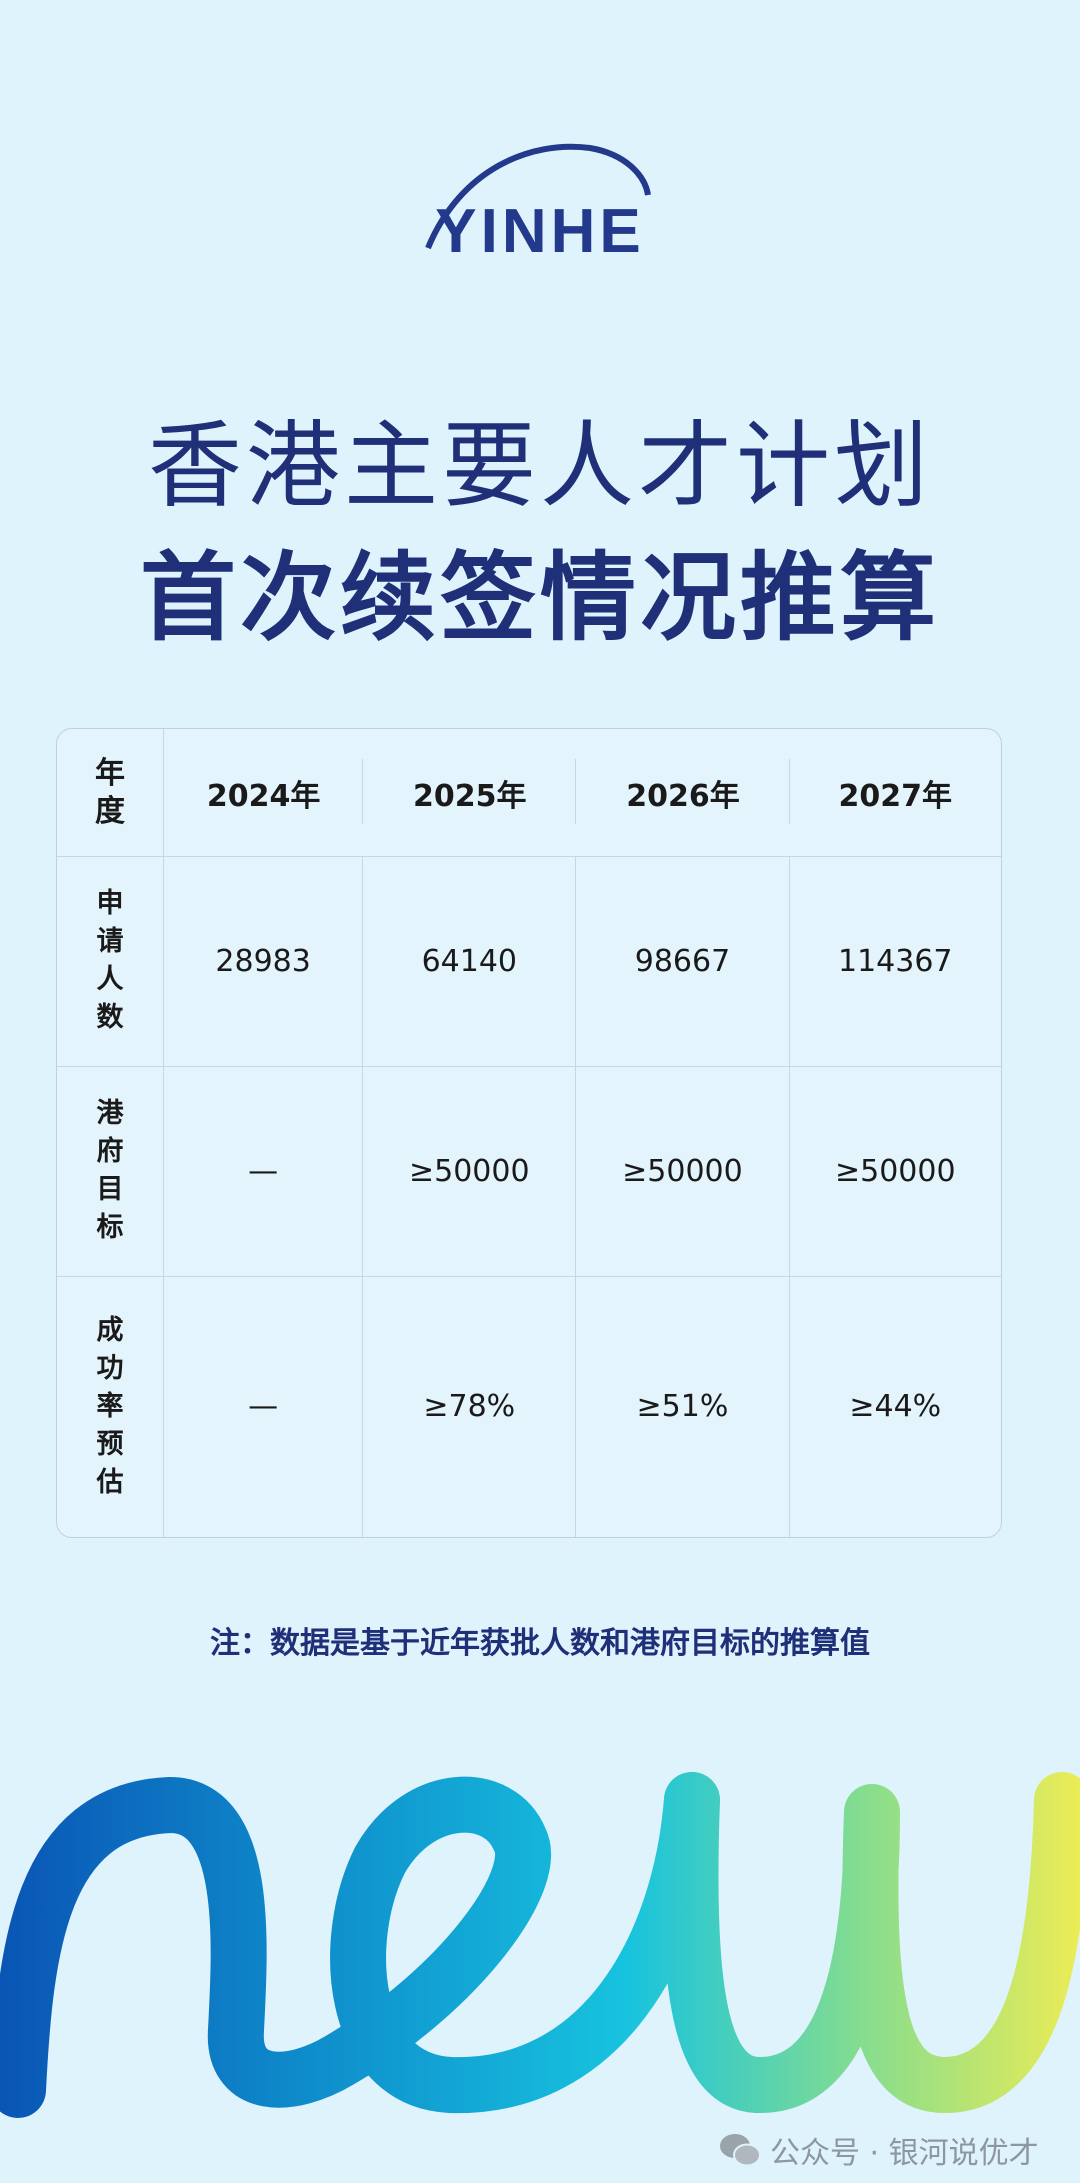  Describe the element at coordinates (110, 1171) in the screenshot. I see `row-header: 港府目标` at that location.